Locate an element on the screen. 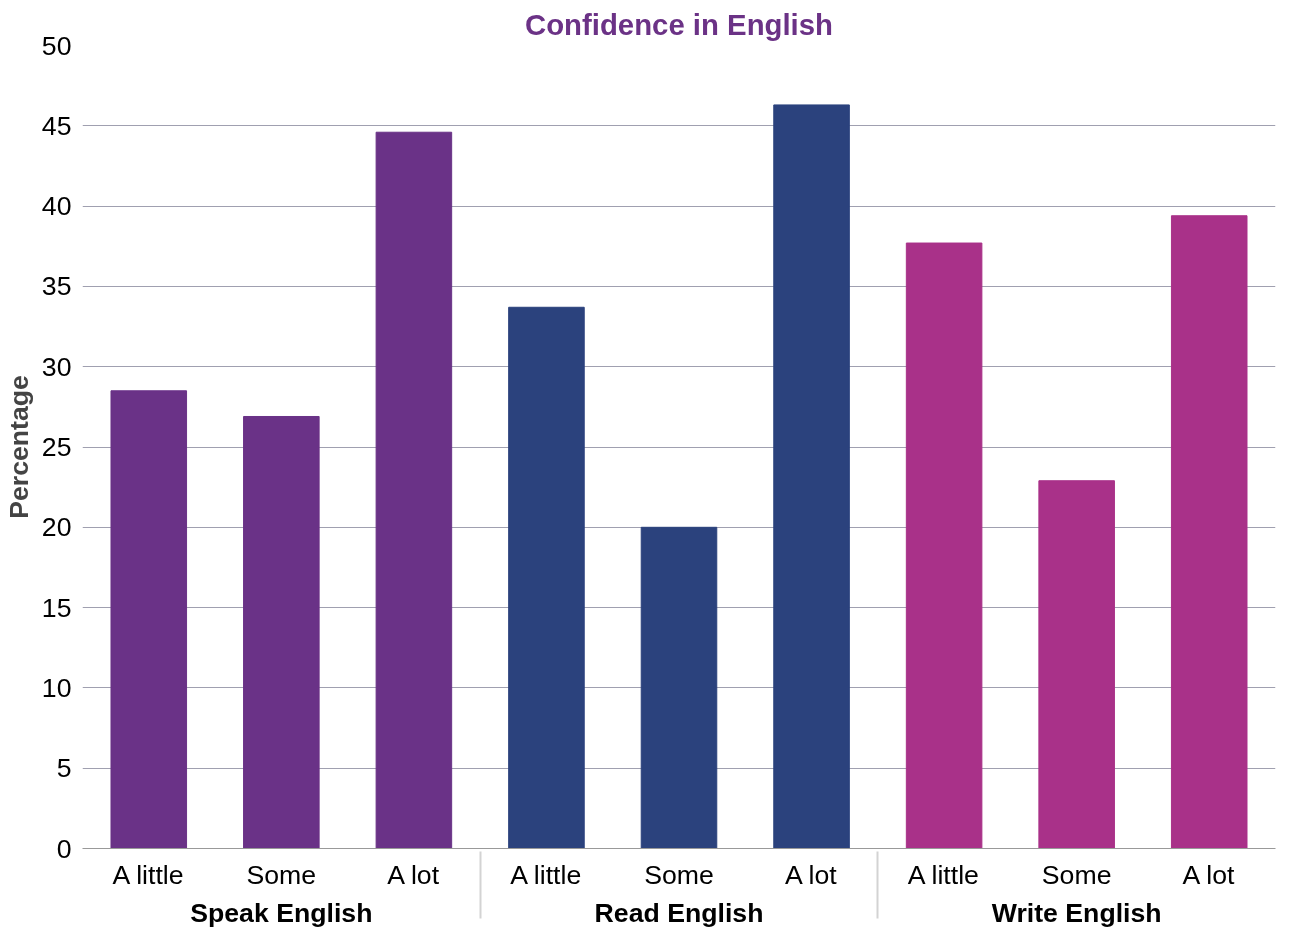  series-label: Read English is located at coordinates (679, 912).